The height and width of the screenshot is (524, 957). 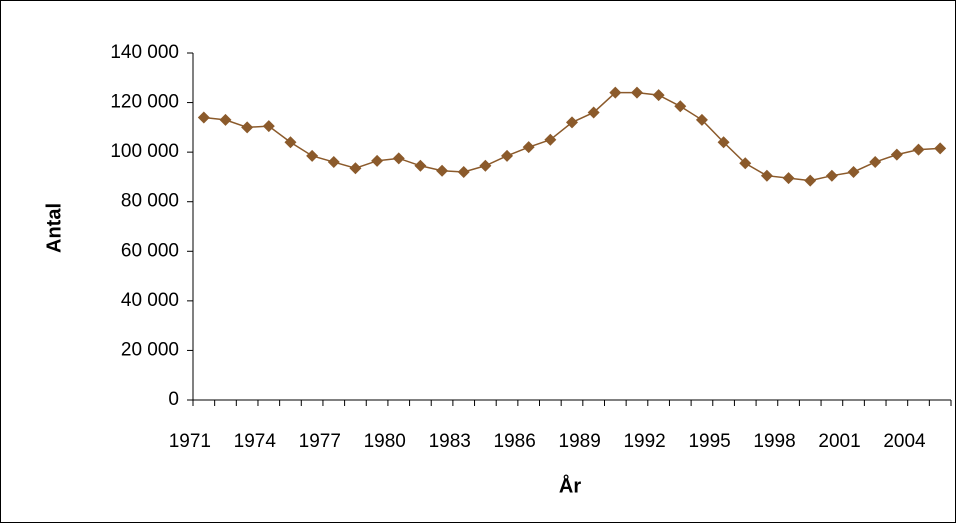 I want to click on x-axis-title: År, so click(x=570, y=485).